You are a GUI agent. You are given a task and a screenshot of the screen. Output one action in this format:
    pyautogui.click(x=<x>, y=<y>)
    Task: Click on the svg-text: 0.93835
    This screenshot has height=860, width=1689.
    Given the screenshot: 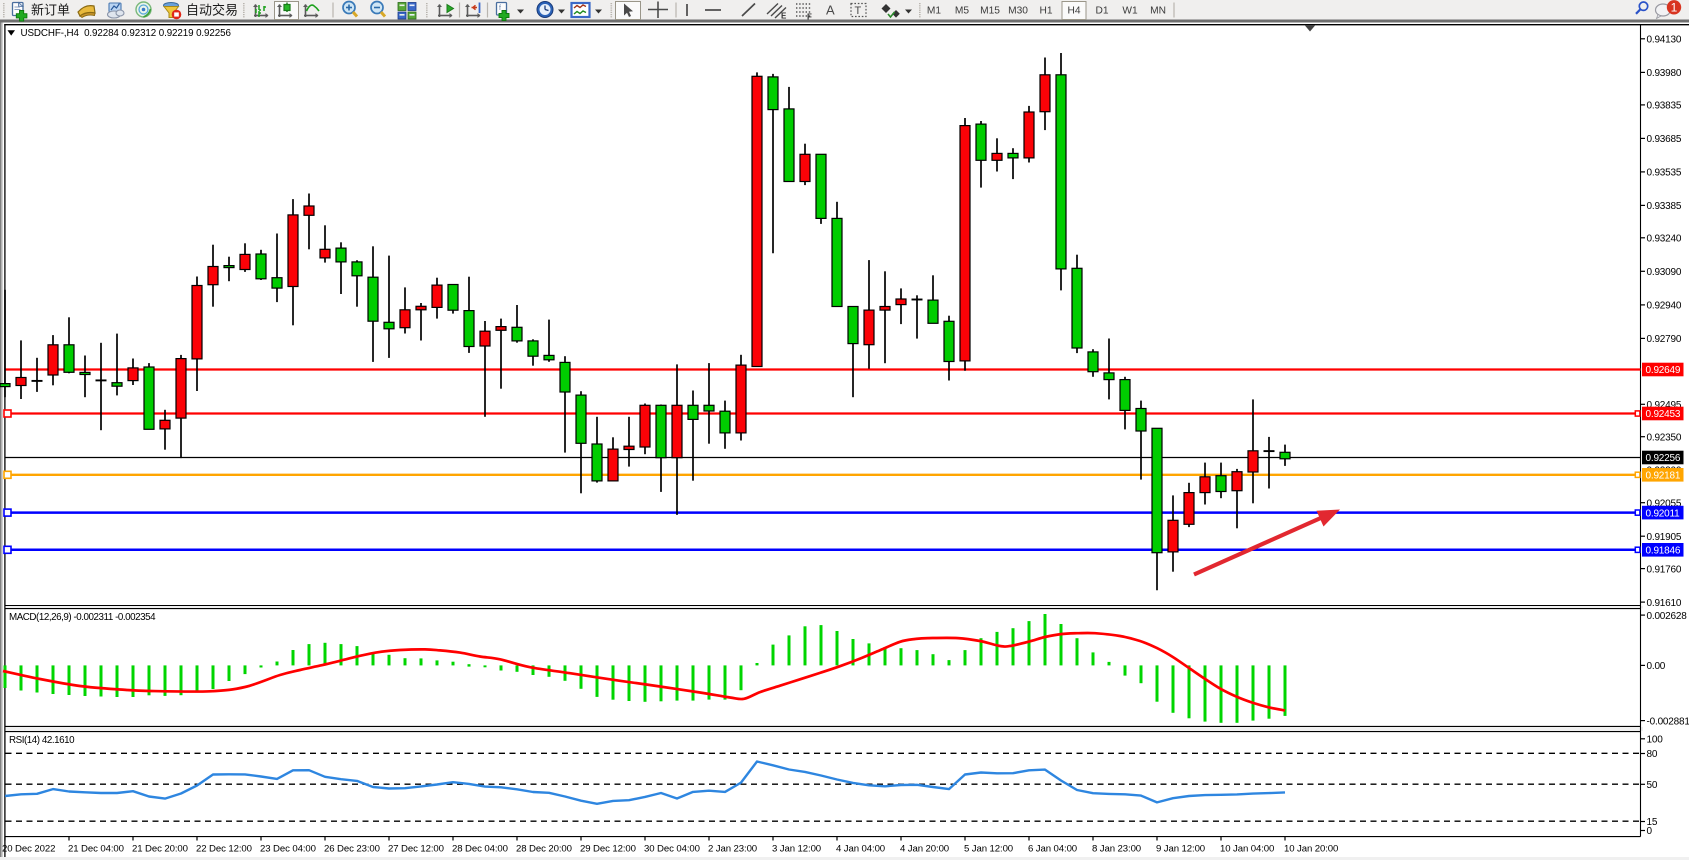 What is the action you would take?
    pyautogui.click(x=1664, y=106)
    